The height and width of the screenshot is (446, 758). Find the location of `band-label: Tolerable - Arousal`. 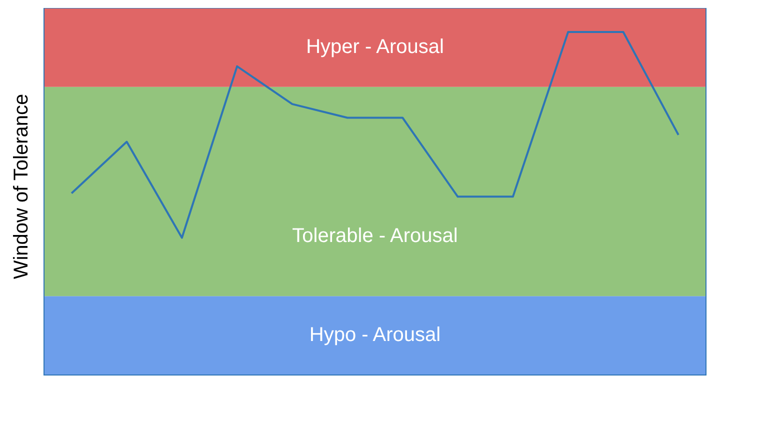

band-label: Tolerable - Arousal is located at coordinates (375, 236).